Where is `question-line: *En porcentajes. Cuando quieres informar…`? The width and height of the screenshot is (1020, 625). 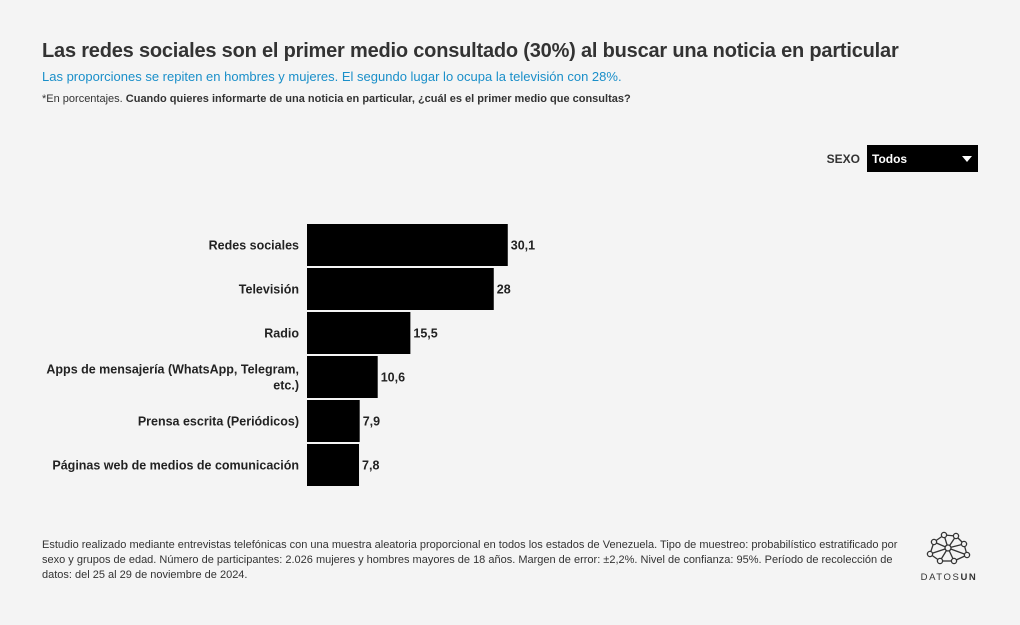 question-line: *En porcentajes. Cuando quieres informar… is located at coordinates (336, 99).